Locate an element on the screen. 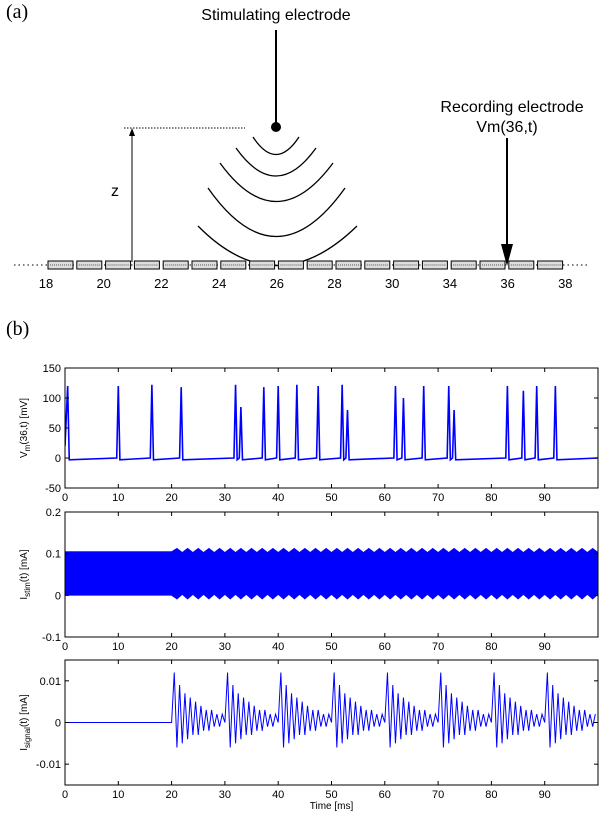 This screenshot has height=825, width=602. z-label: z is located at coordinates (115, 191).